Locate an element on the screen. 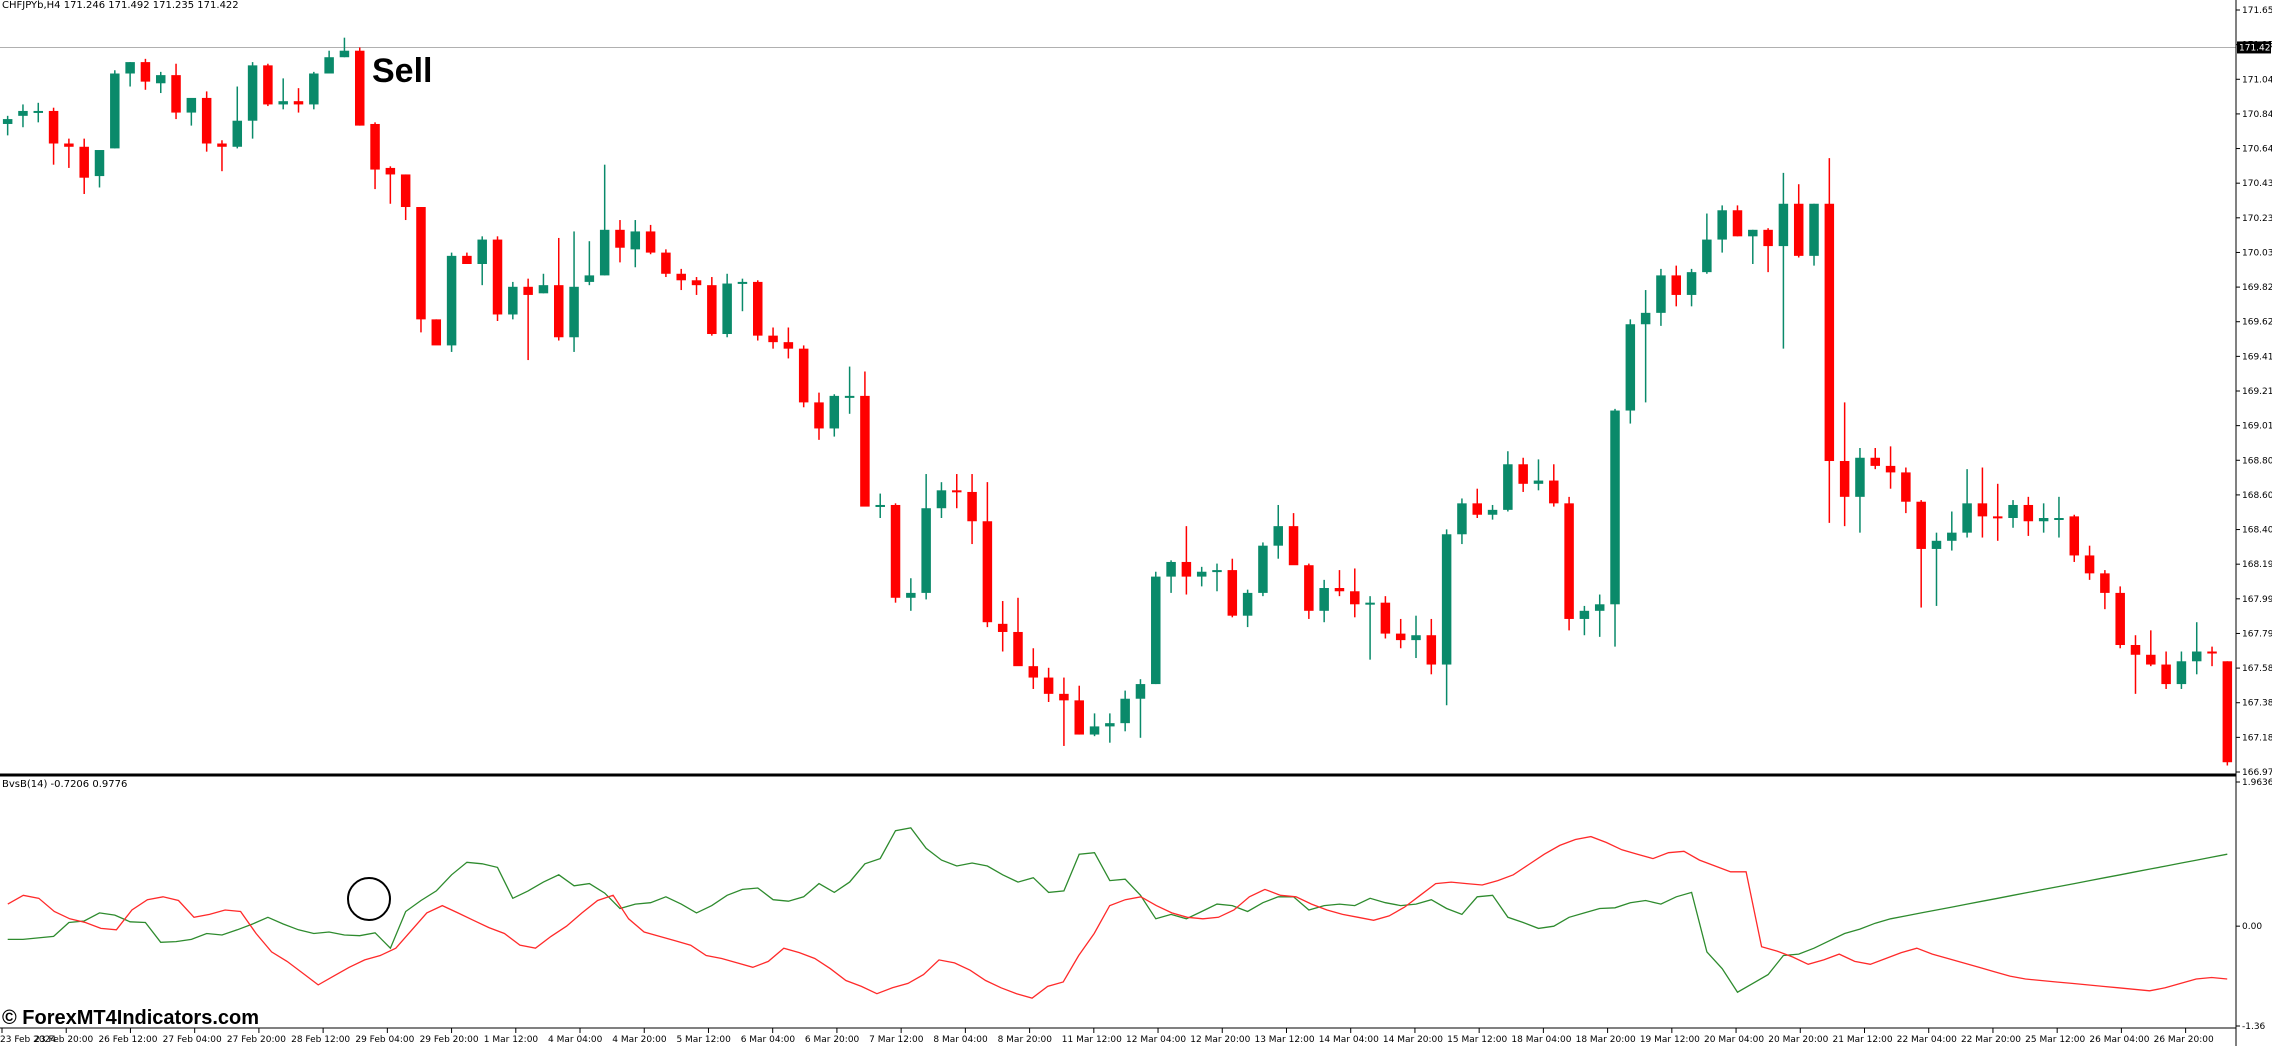 The width and height of the screenshot is (2272, 1050). price-tick-label: 170.43 is located at coordinates (2257, 184).